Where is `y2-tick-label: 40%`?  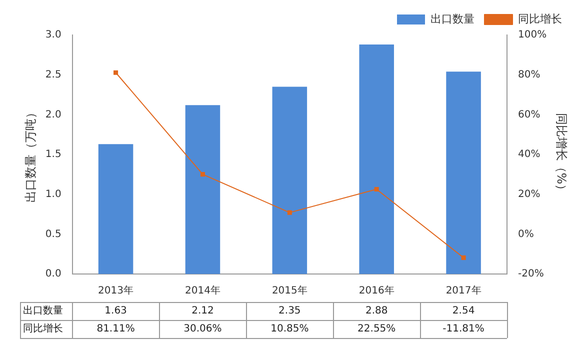
y2-tick-label: 40% is located at coordinates (529, 154).